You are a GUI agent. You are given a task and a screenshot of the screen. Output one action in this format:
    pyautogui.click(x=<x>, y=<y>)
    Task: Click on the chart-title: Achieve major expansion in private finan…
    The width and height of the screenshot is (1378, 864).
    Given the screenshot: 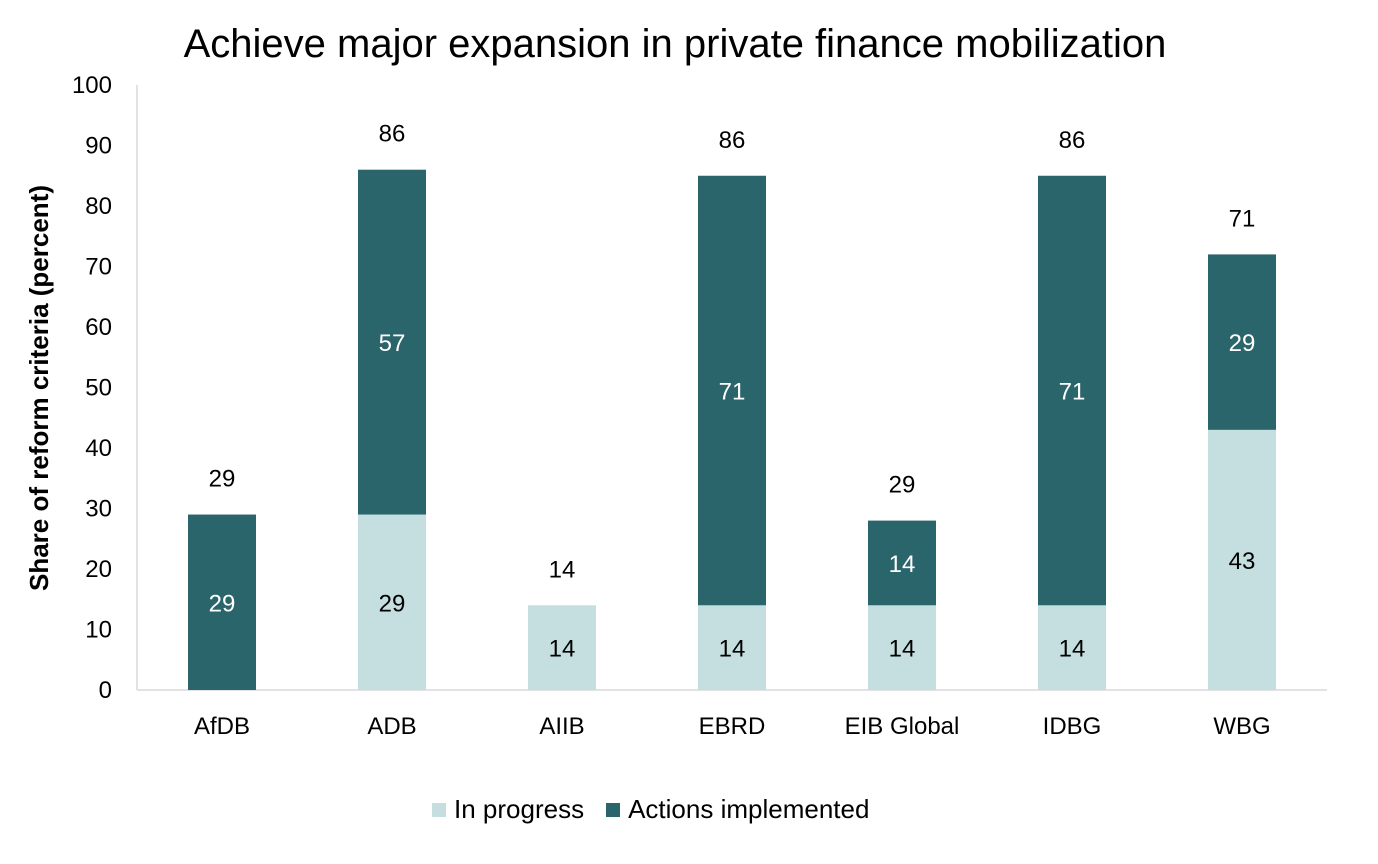 What is the action you would take?
    pyautogui.click(x=675, y=44)
    